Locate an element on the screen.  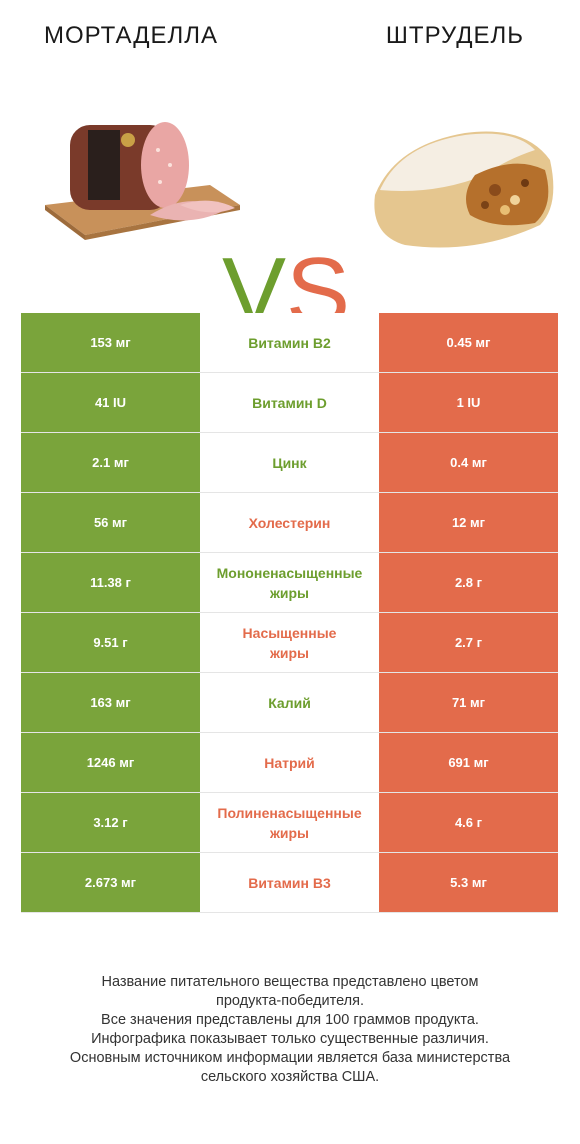
nutrient-name: Цинк is located at coordinates (289, 462).